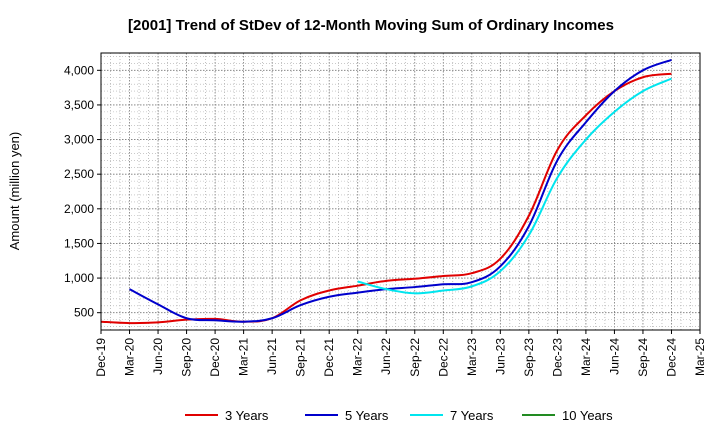 Image resolution: width=720 pixels, height=440 pixels. Describe the element at coordinates (301, 357) in the screenshot. I see `x-tick-label: Sep-21` at that location.